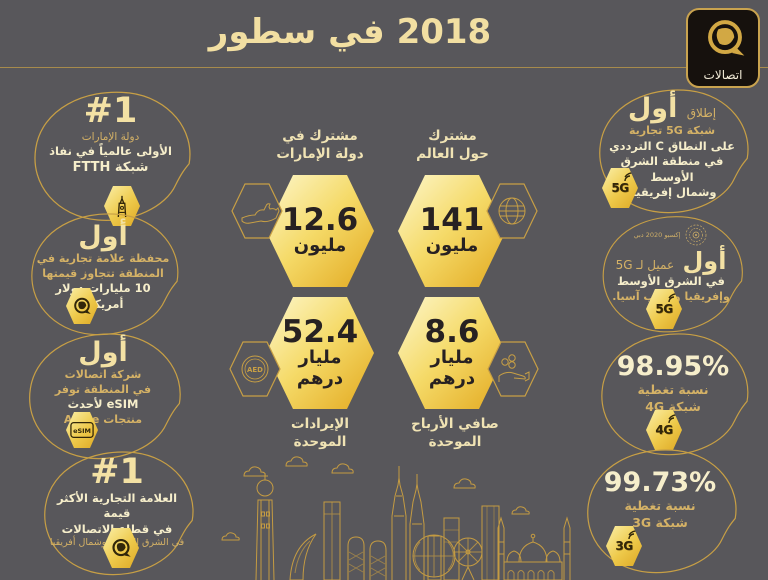 This screenshot has width=768, height=580. I want to click on fact-line: شبكة 5G تجارية, so click(672, 130).